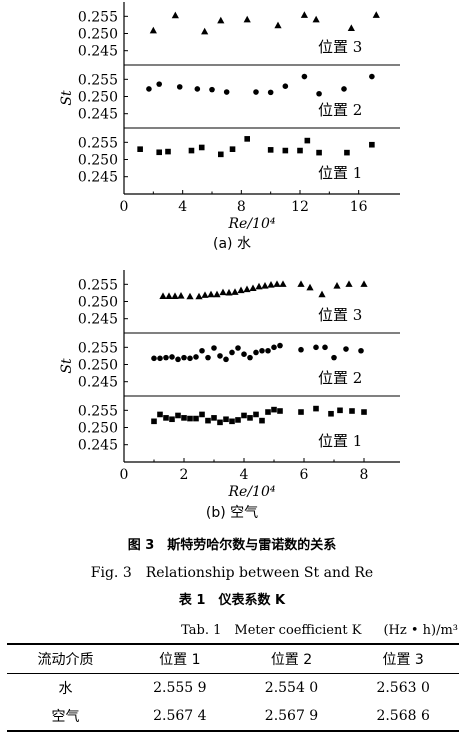  Describe the element at coordinates (233, 659) in the screenshot. I see `table-header-row: 流动介质 位置 1 位置 2 位置 3` at that location.